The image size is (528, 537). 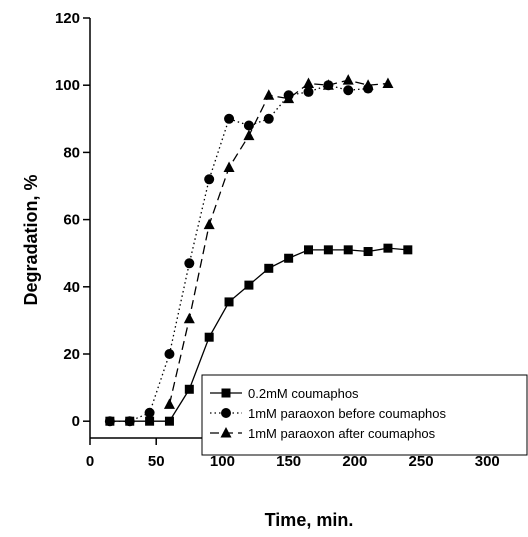 What do you see at coordinates (71, 152) in the screenshot?
I see `y-tick-label: 80` at bounding box center [71, 152].